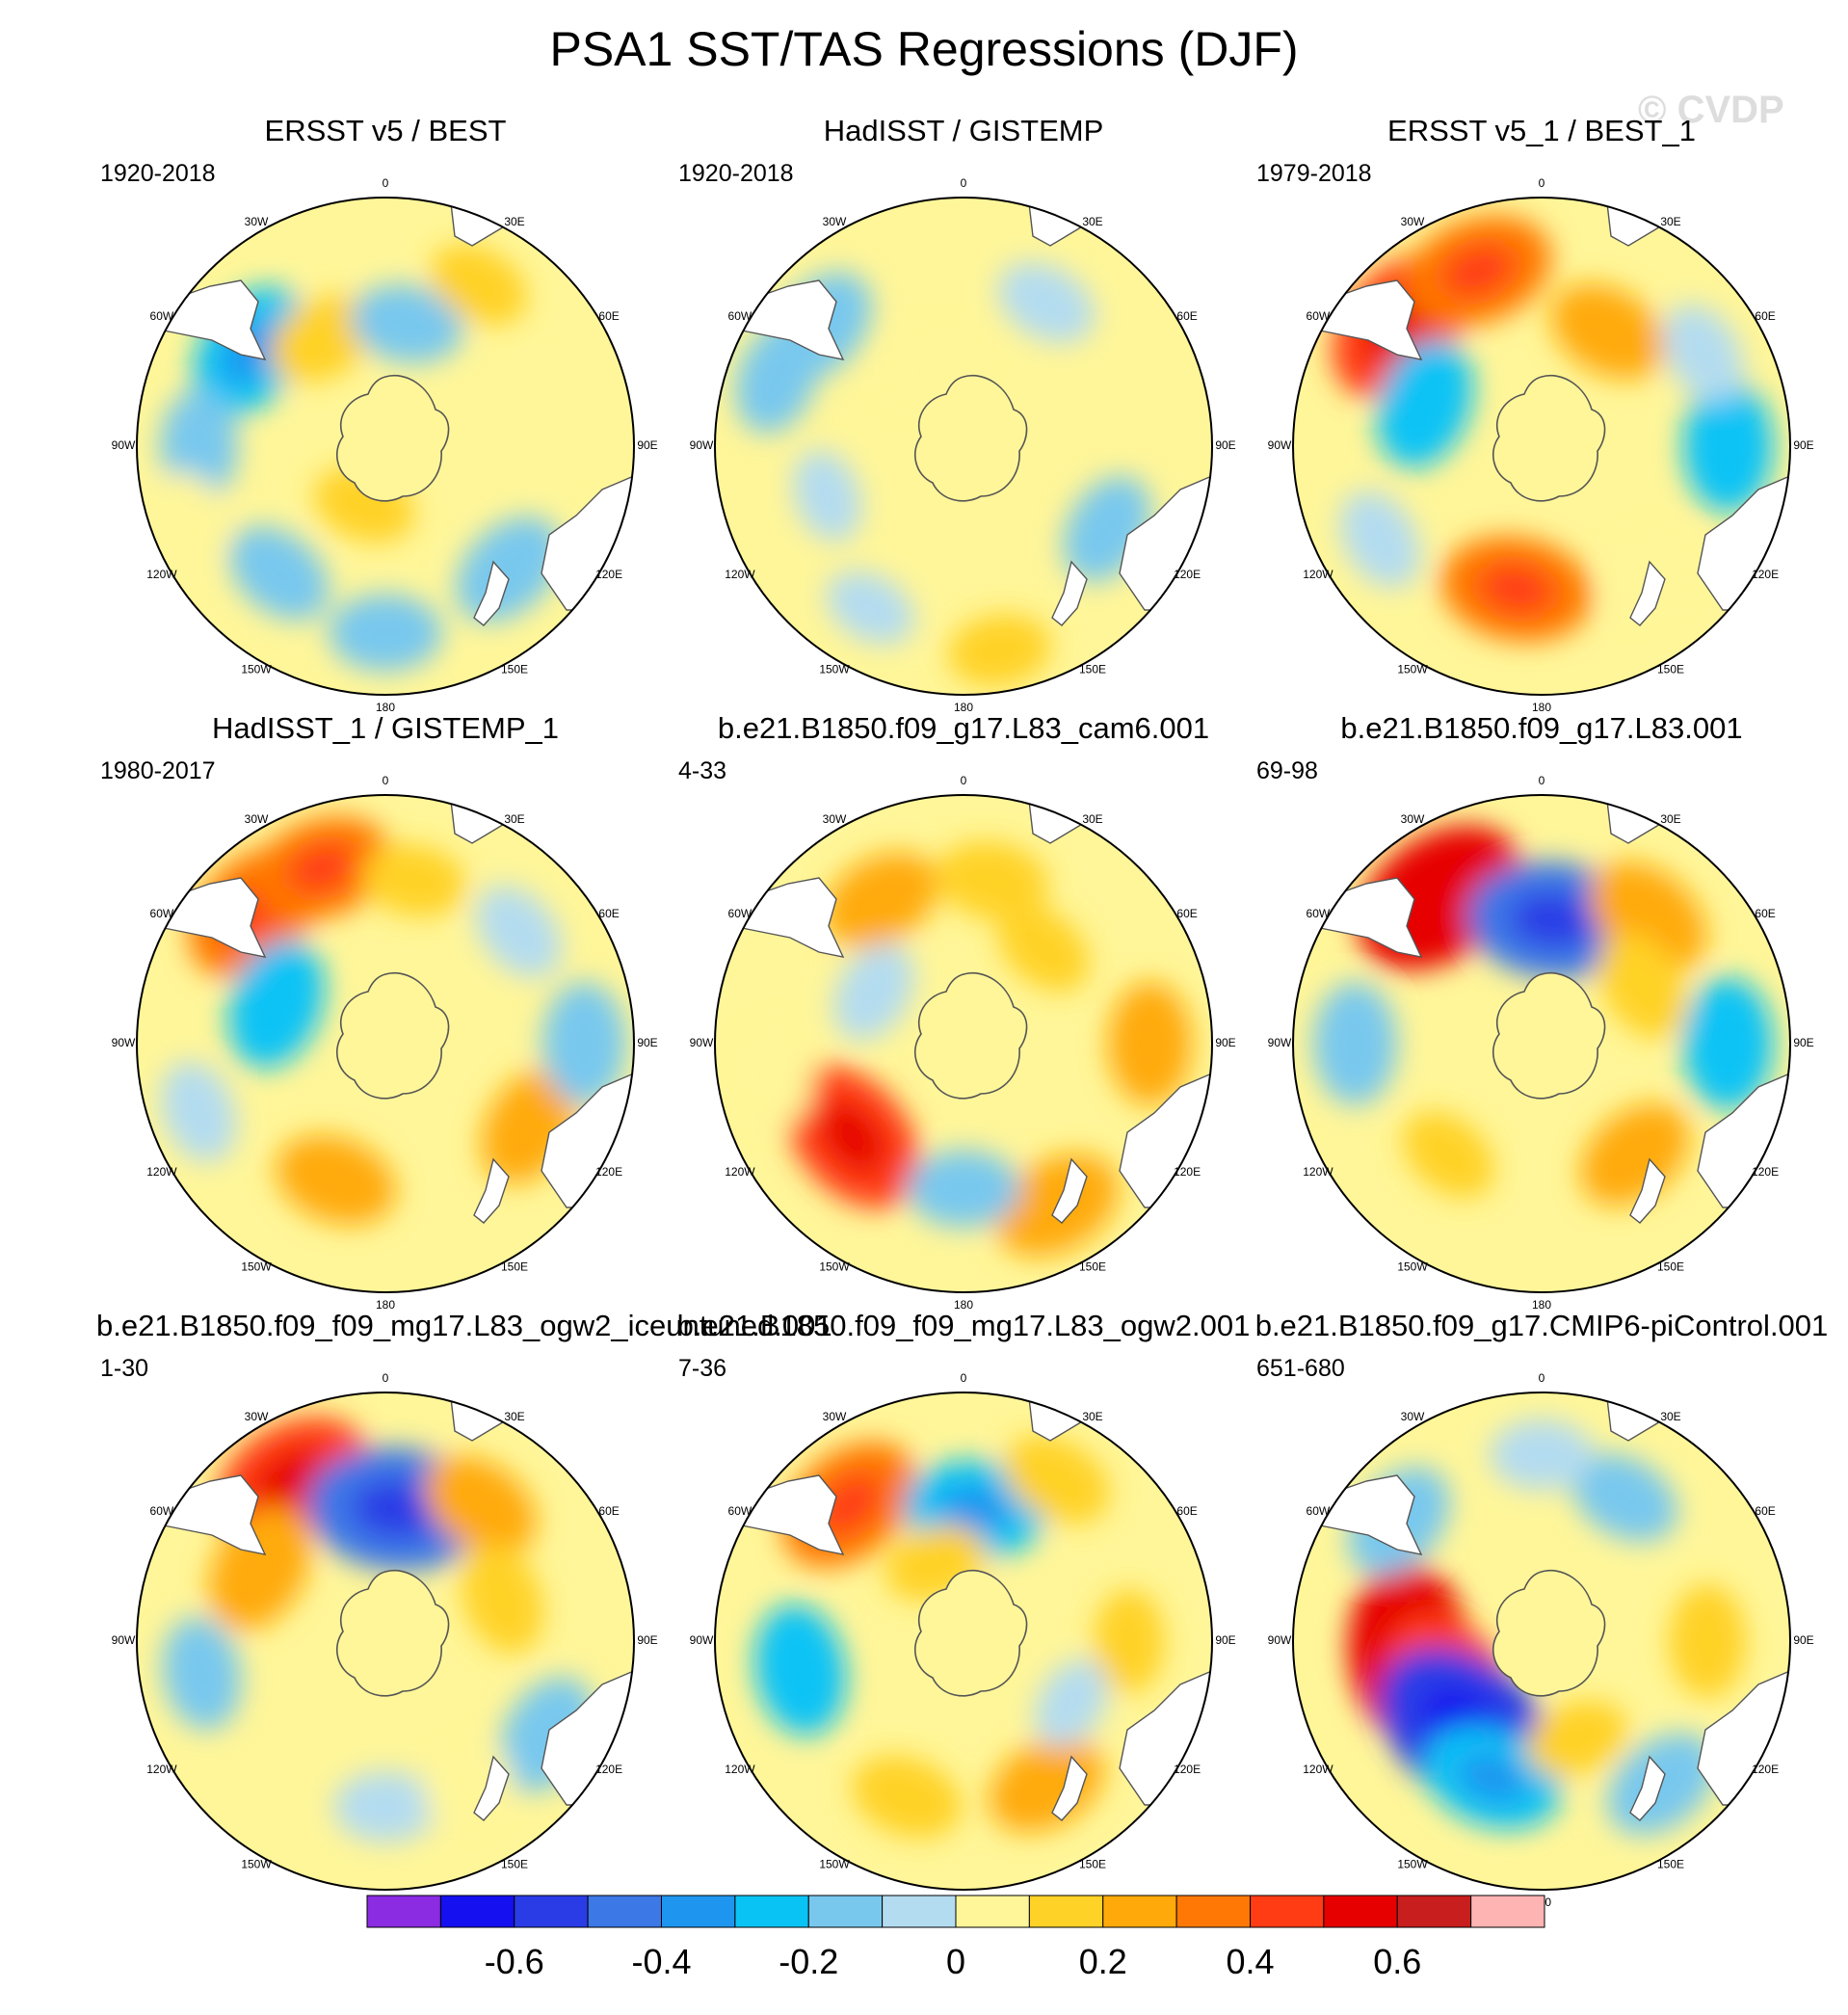 The height and width of the screenshot is (2015, 1848). I want to click on panel-title: b.e21.B1850.f09_g17.CMIP6-piControl.001, so click(1541, 1325).